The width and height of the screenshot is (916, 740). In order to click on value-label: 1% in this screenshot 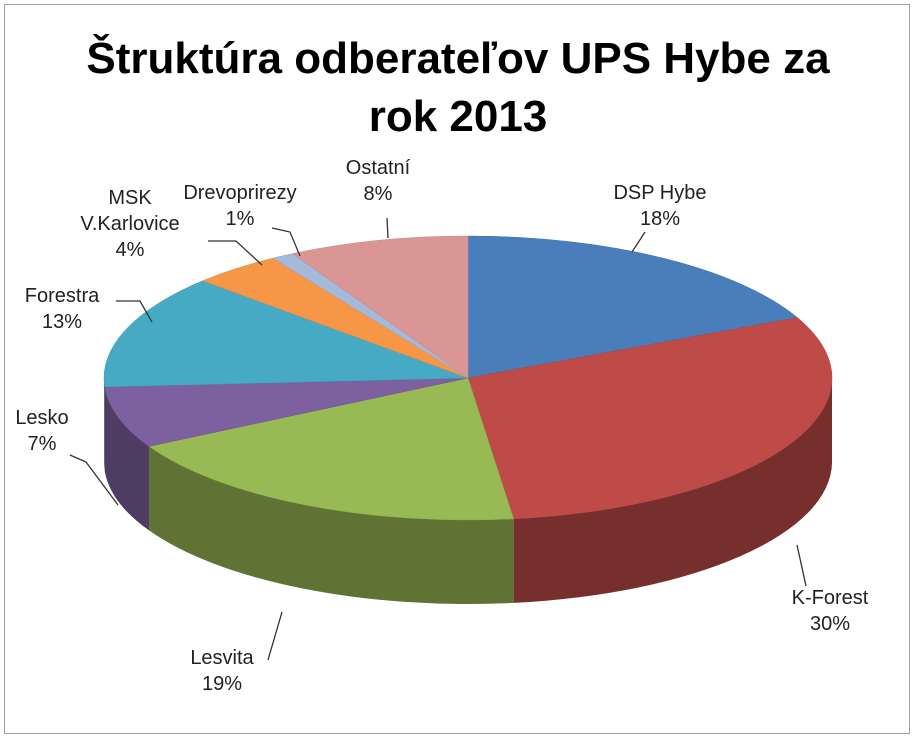, I will do `click(240, 219)`.